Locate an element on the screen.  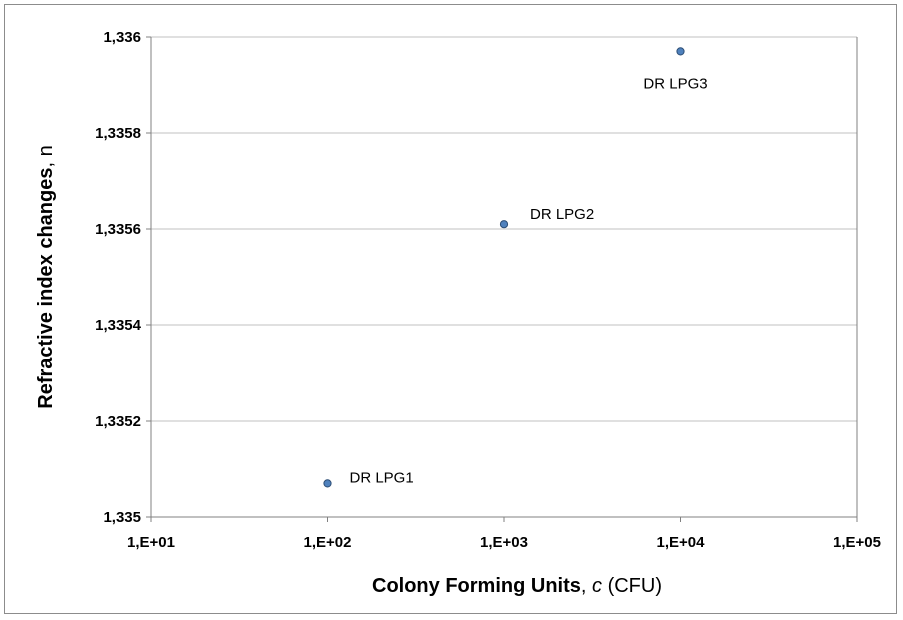
y-tick-labels: 1,335 1,3352 1,3354 1,3356 1,3358 1,336 is located at coordinates (118, 277).